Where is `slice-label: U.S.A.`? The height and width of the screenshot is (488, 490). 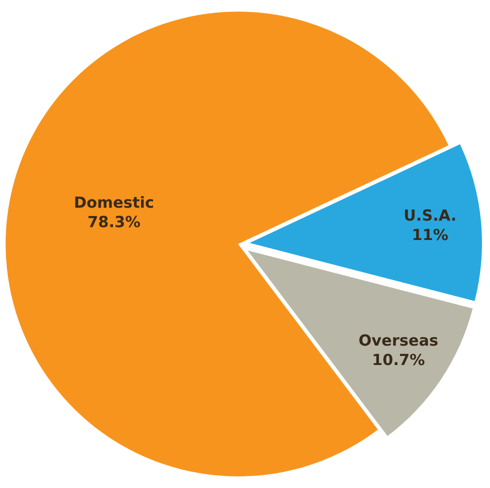 slice-label: U.S.A. is located at coordinates (430, 215).